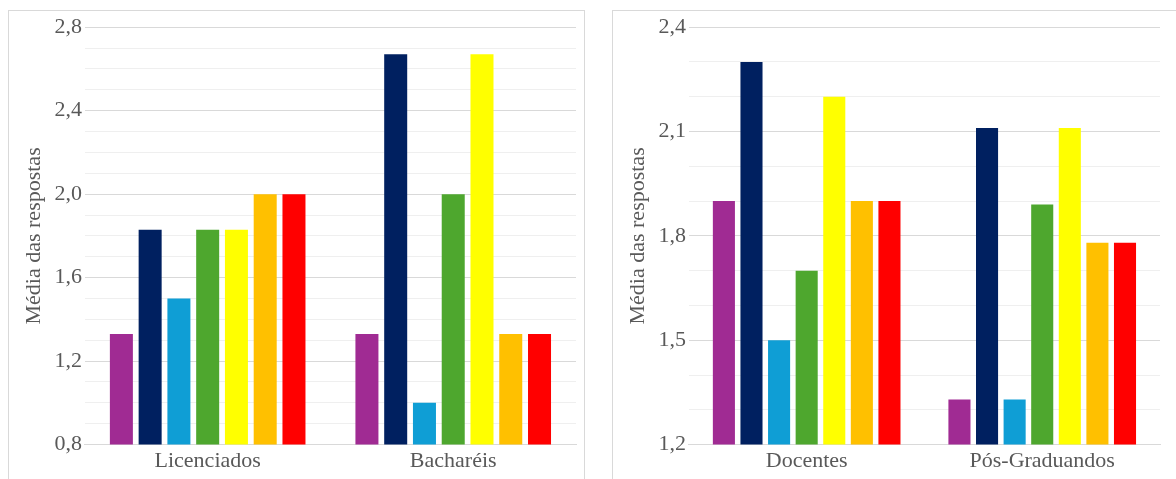 The height and width of the screenshot is (479, 1176). I want to click on x-tick-label: Bacharéis, so click(453, 459).